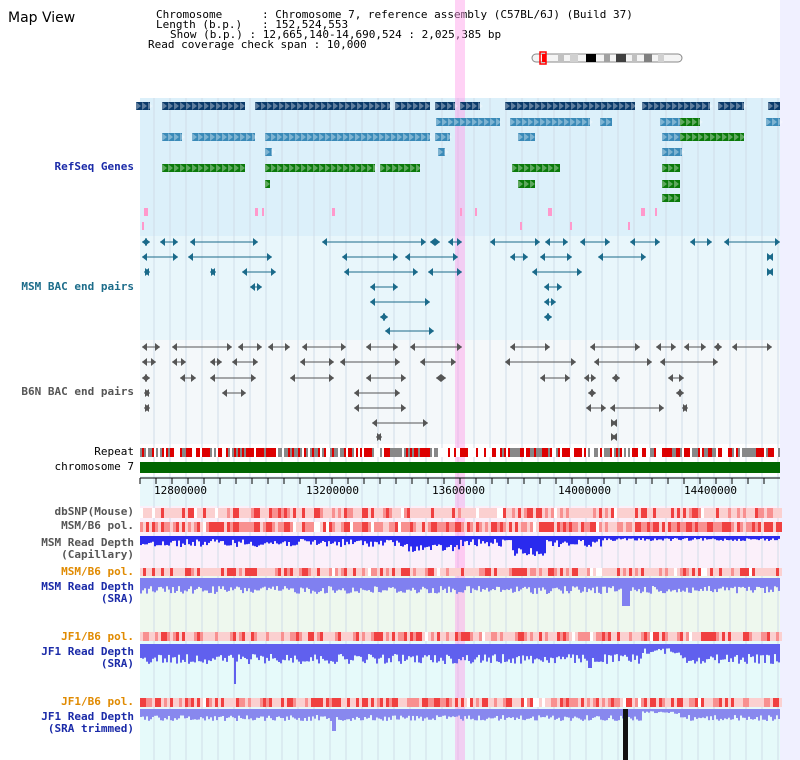 This screenshot has height=760, width=800. What do you see at coordinates (94, 166) in the screenshot?
I see `track-label-refseq: RefSeq Genes` at bounding box center [94, 166].